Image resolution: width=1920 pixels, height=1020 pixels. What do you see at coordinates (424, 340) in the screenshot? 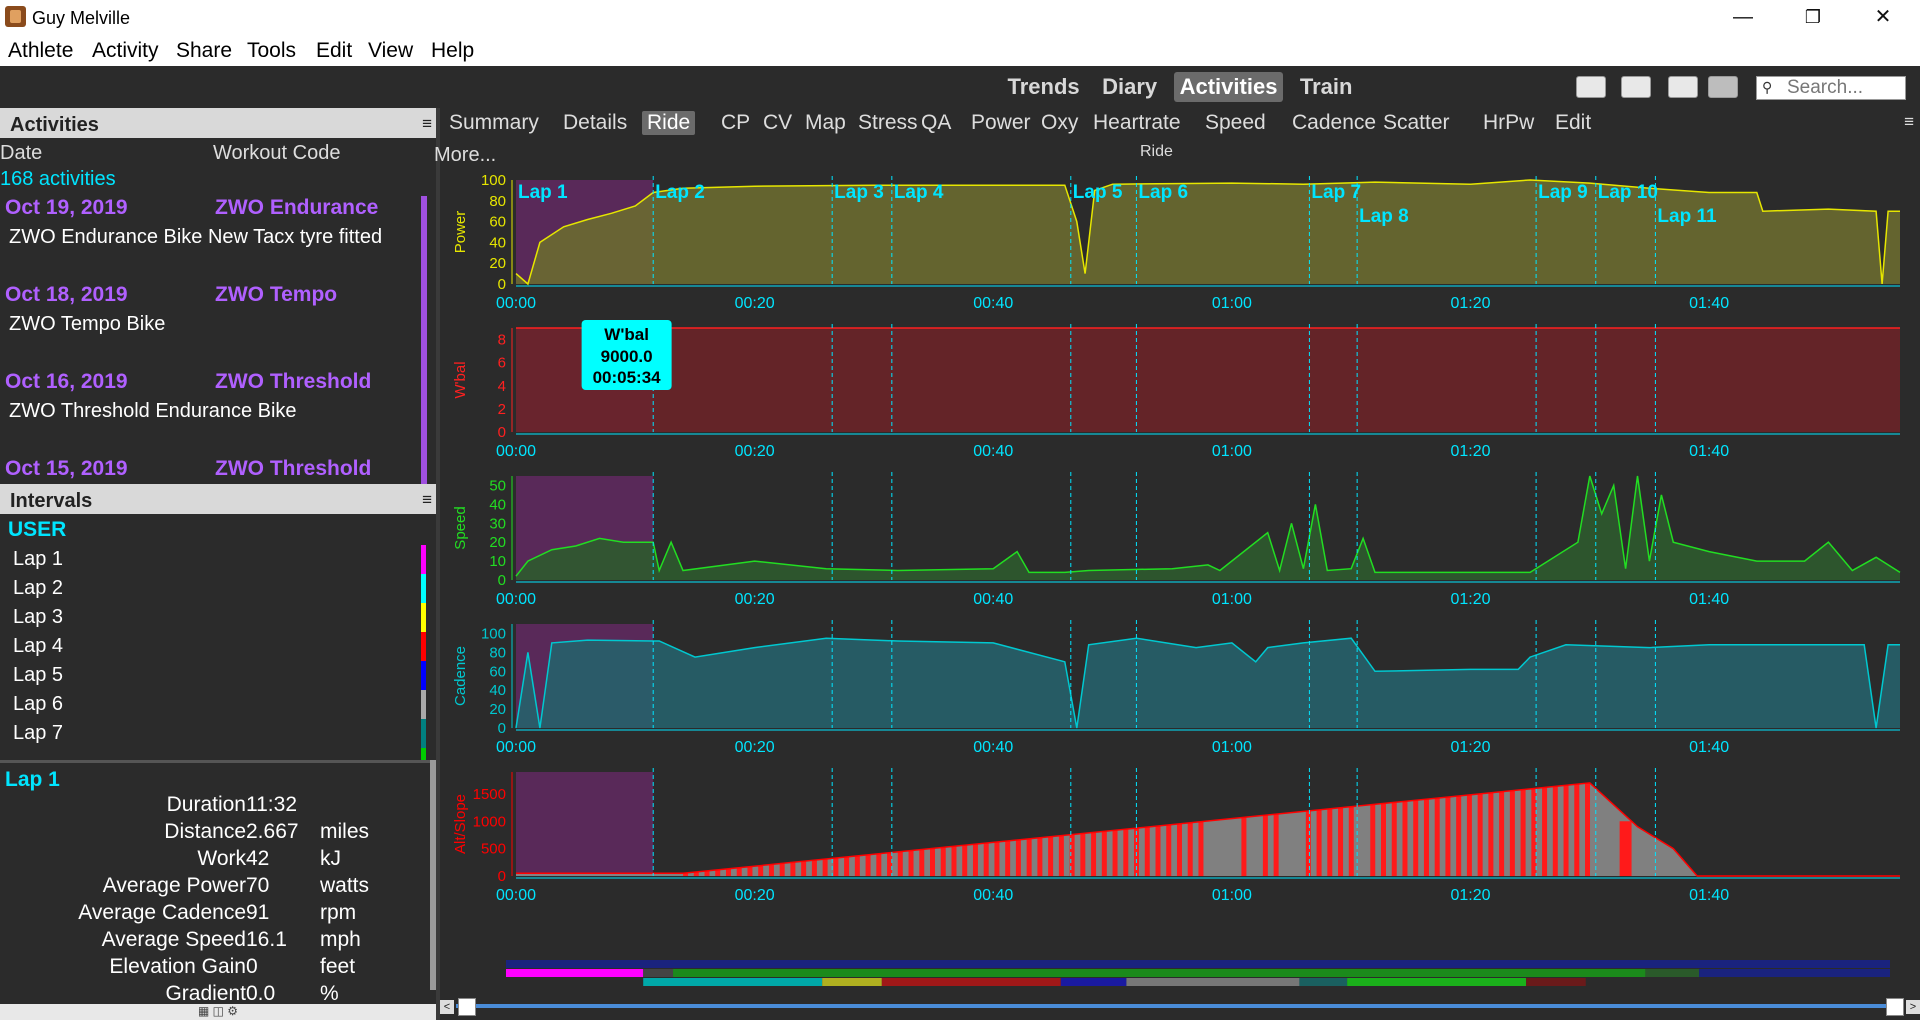
I see `activity-list-scrollbar` at bounding box center [424, 340].